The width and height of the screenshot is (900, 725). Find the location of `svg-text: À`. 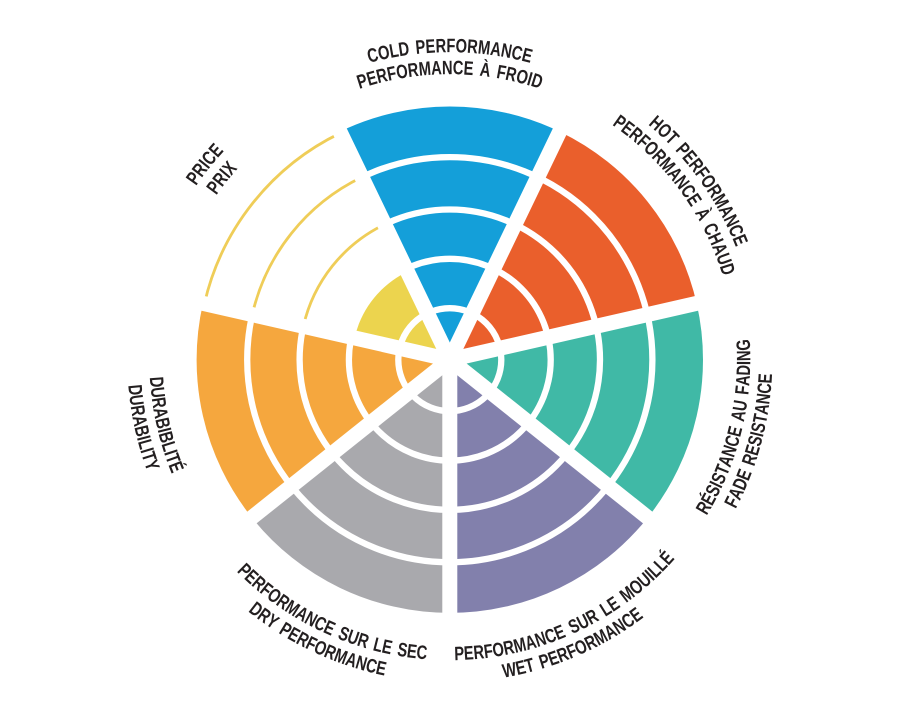

svg-text: À is located at coordinates (486, 70).